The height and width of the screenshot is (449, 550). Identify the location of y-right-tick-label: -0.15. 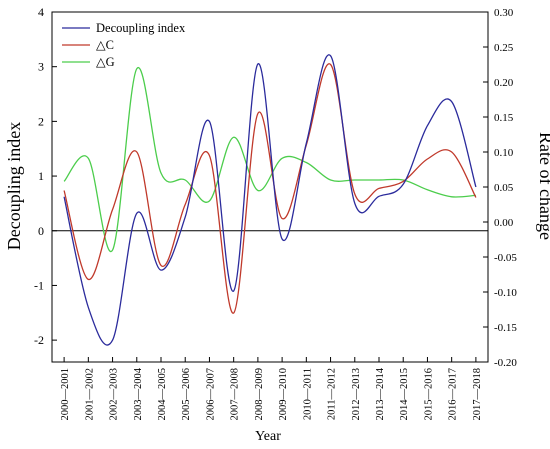
(505, 328).